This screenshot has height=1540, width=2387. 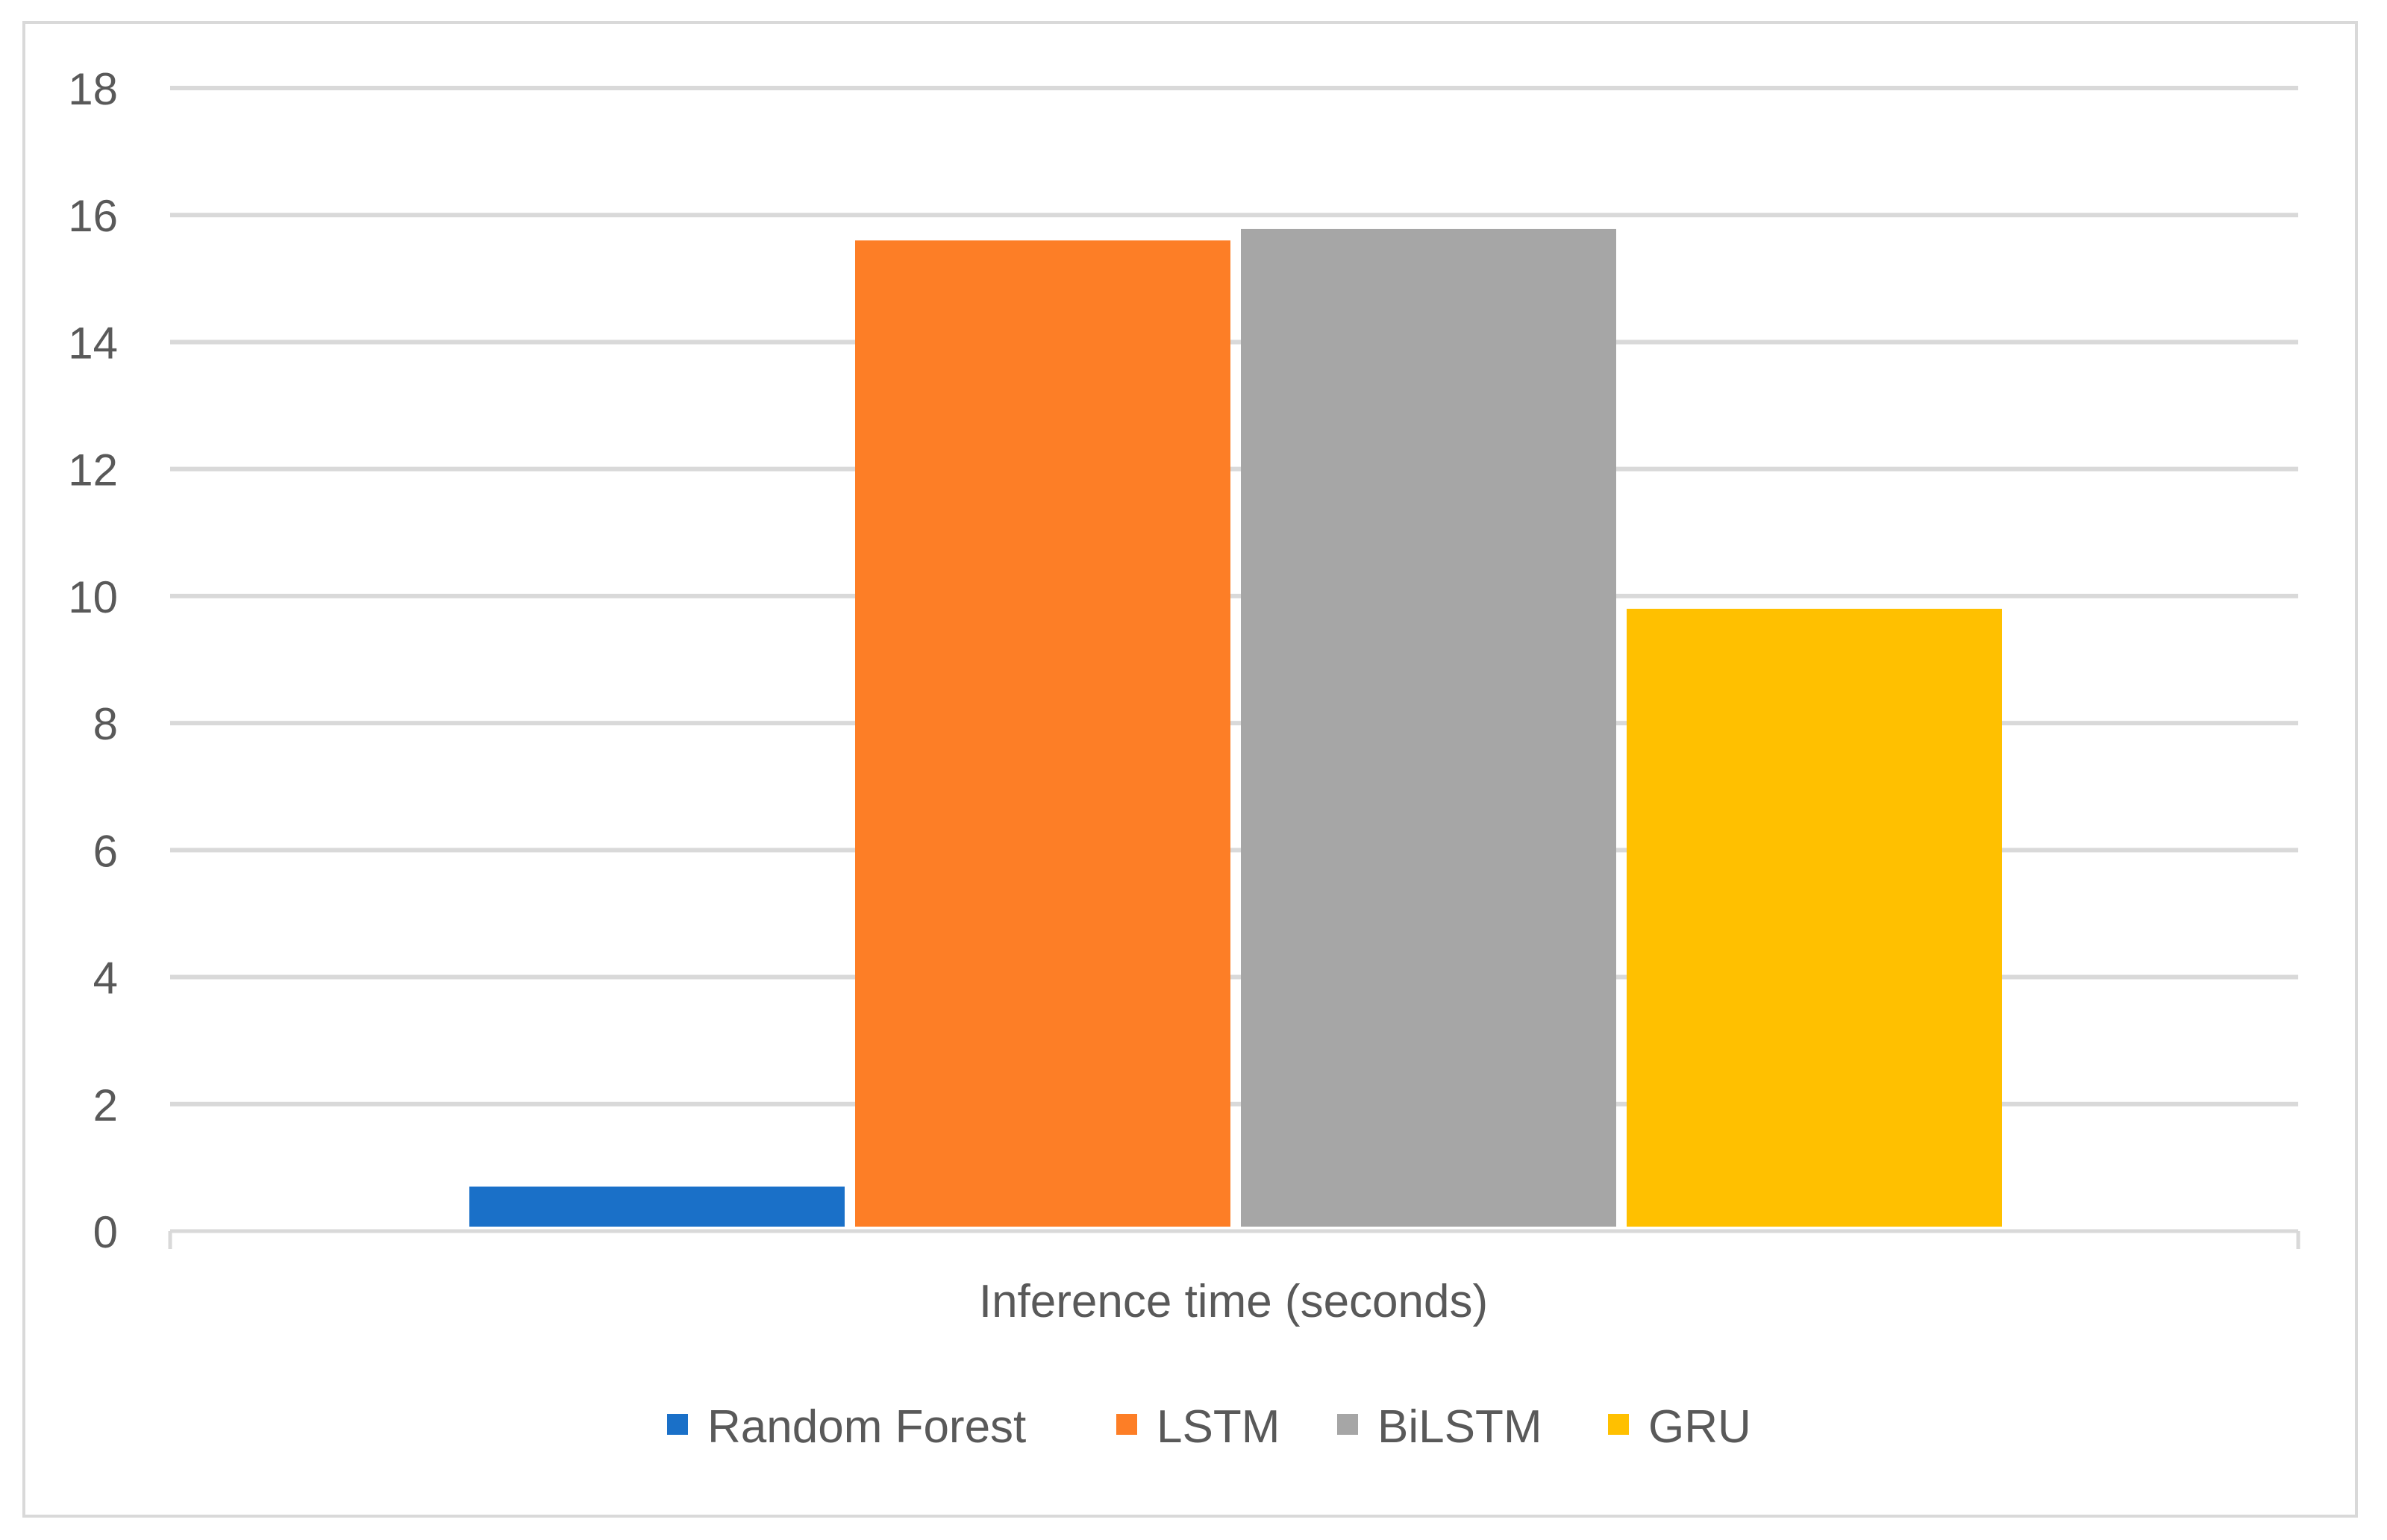 What do you see at coordinates (657, 1206) in the screenshot?
I see `bar-random-forest` at bounding box center [657, 1206].